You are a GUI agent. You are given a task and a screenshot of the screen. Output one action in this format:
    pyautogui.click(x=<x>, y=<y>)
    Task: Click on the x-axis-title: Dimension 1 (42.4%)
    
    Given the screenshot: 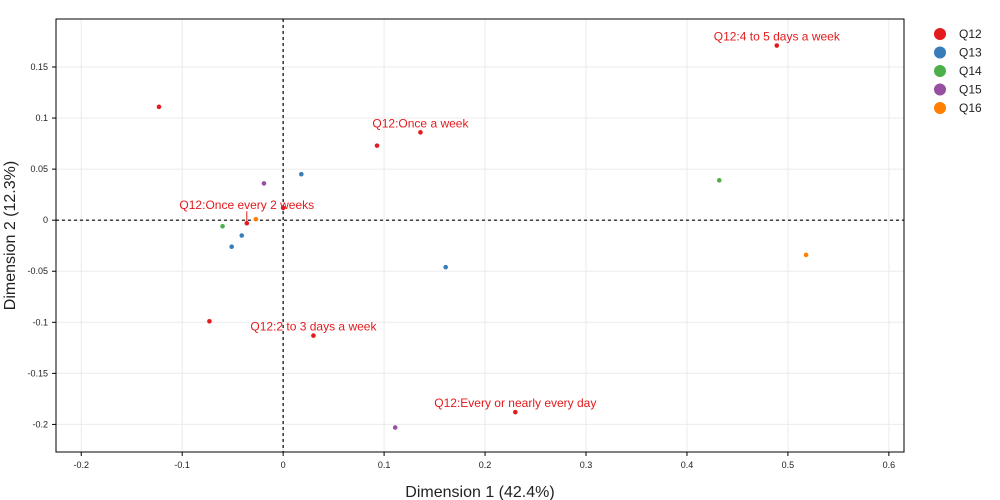 What is the action you would take?
    pyautogui.click(x=479, y=492)
    